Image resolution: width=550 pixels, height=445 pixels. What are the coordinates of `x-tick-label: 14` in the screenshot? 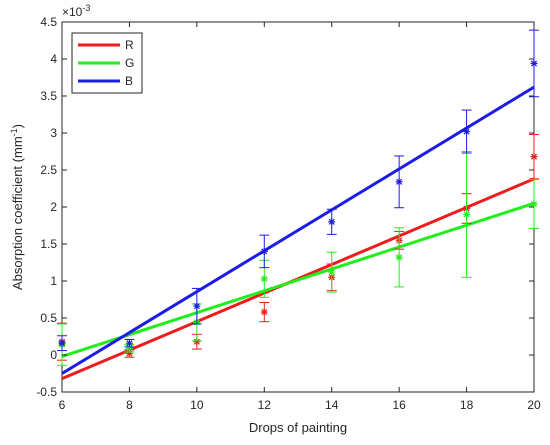 It's located at (332, 405).